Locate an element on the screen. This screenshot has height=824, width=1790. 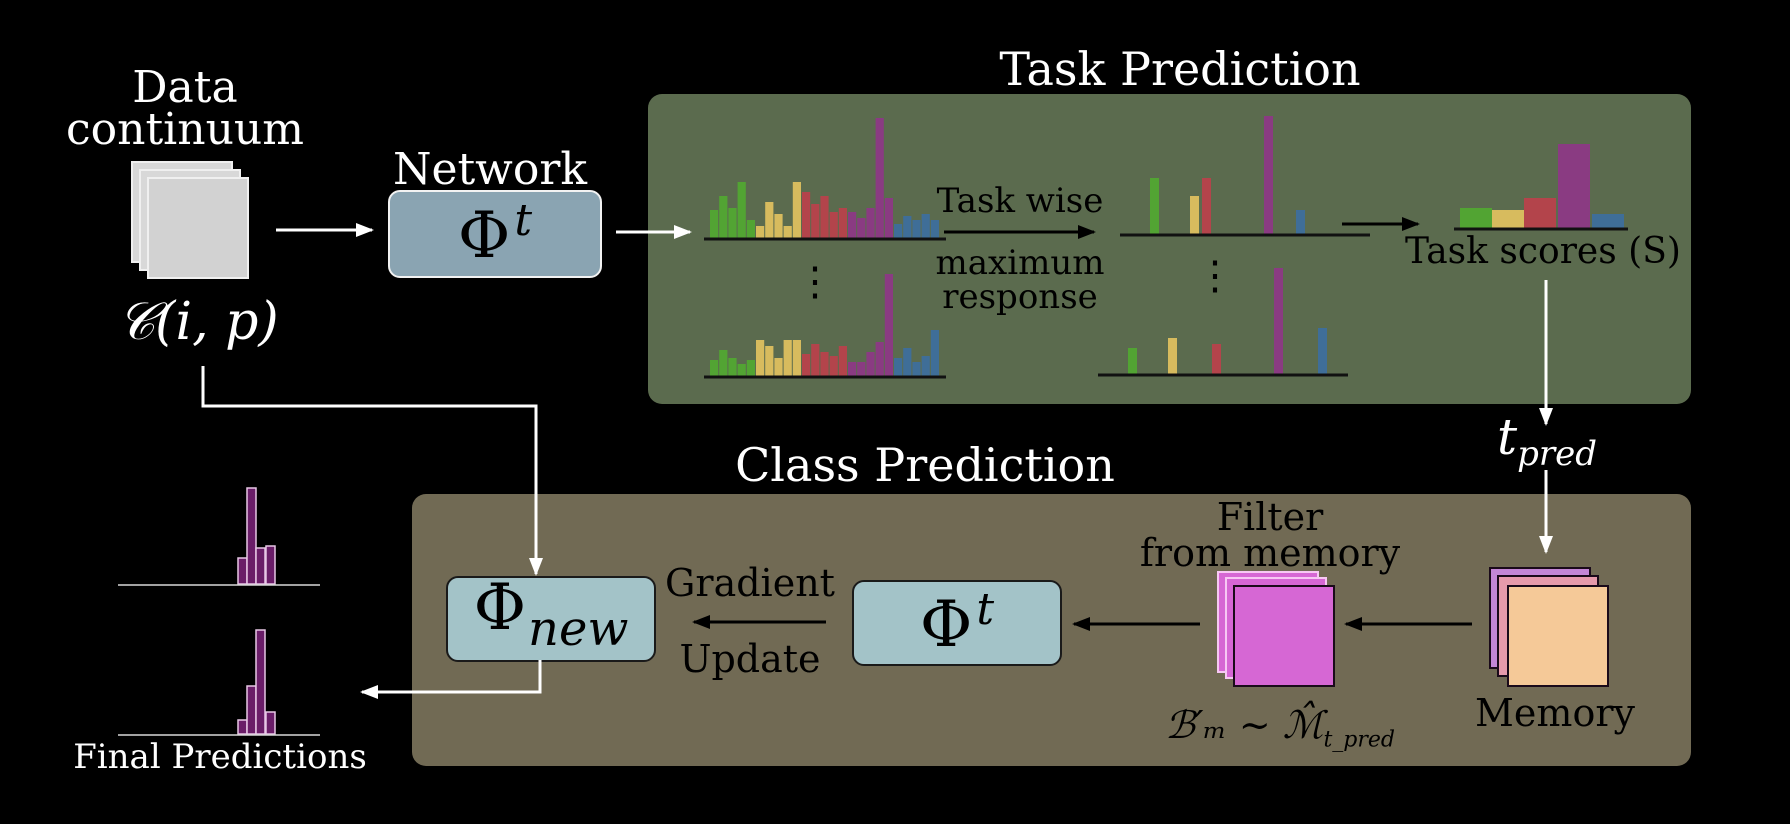
buffer-formula-main: ℬ′ₘ ∼ ℳ̂ is located at coordinates (1244, 725).